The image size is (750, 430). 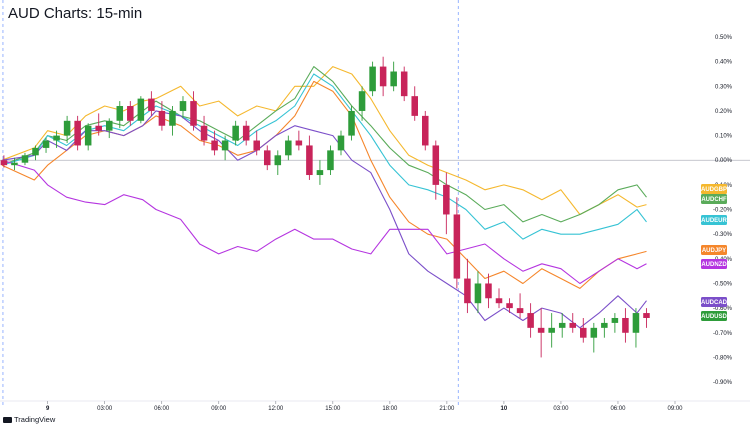 What do you see at coordinates (724, 38) in the screenshot?
I see `y-tick-label: 0.50%` at bounding box center [724, 38].